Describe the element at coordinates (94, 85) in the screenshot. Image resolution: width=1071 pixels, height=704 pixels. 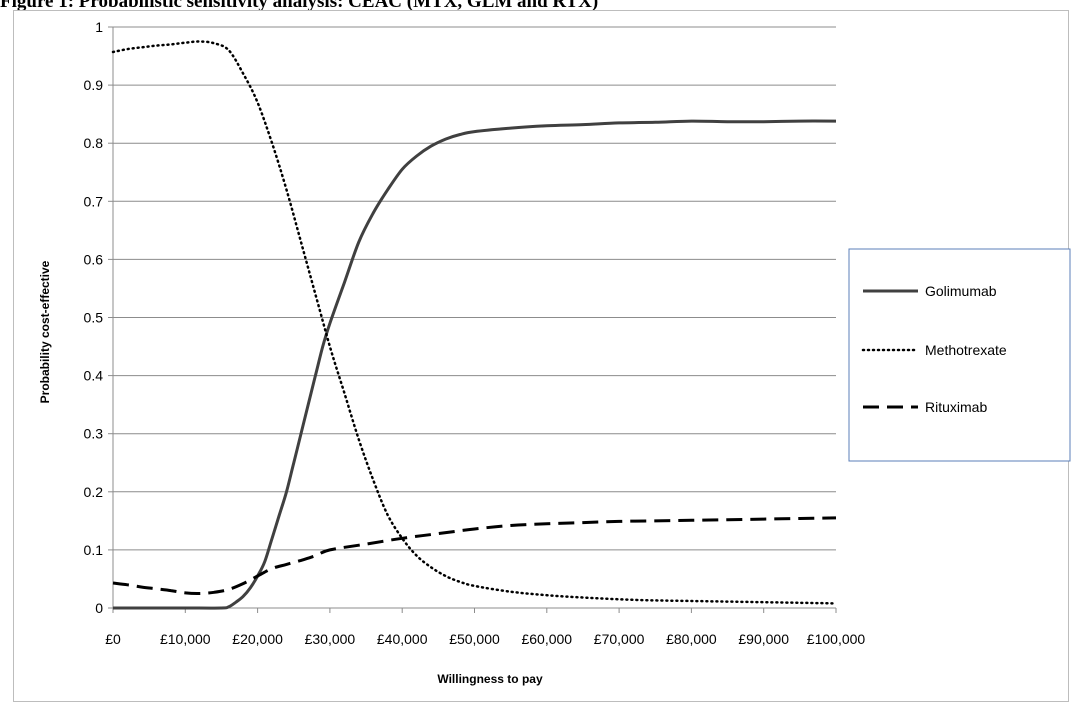
I see `y-tick-label: 0.9` at that location.